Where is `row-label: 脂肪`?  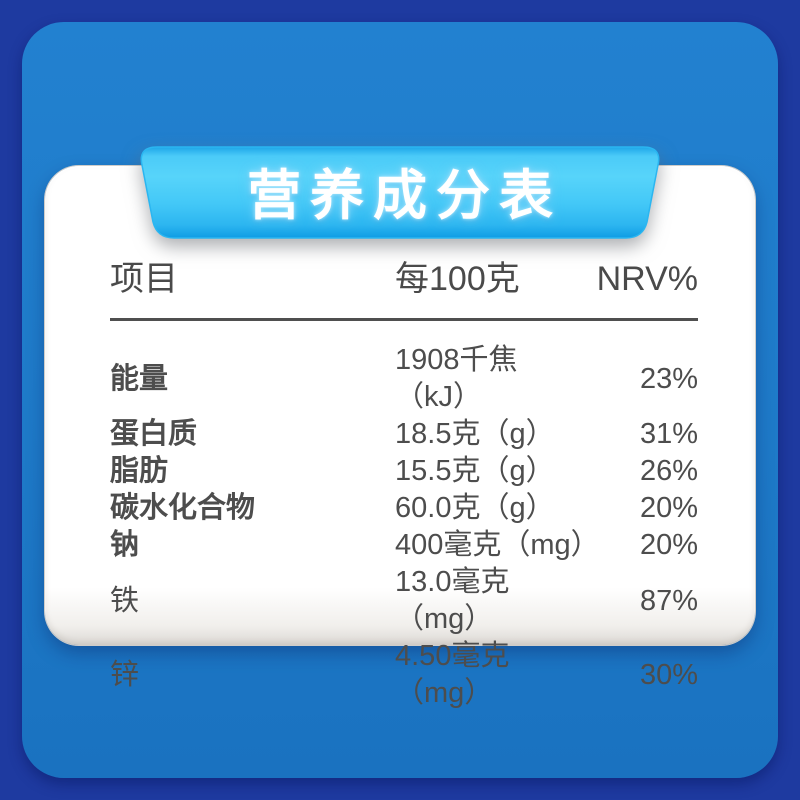
row-label: 脂肪 is located at coordinates (139, 471).